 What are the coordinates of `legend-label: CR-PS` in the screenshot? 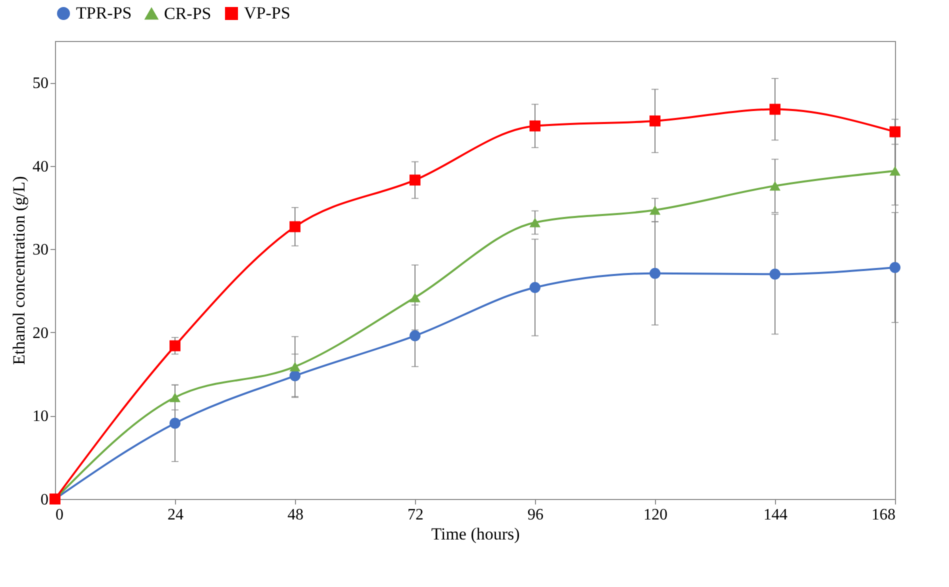 It's located at (188, 13).